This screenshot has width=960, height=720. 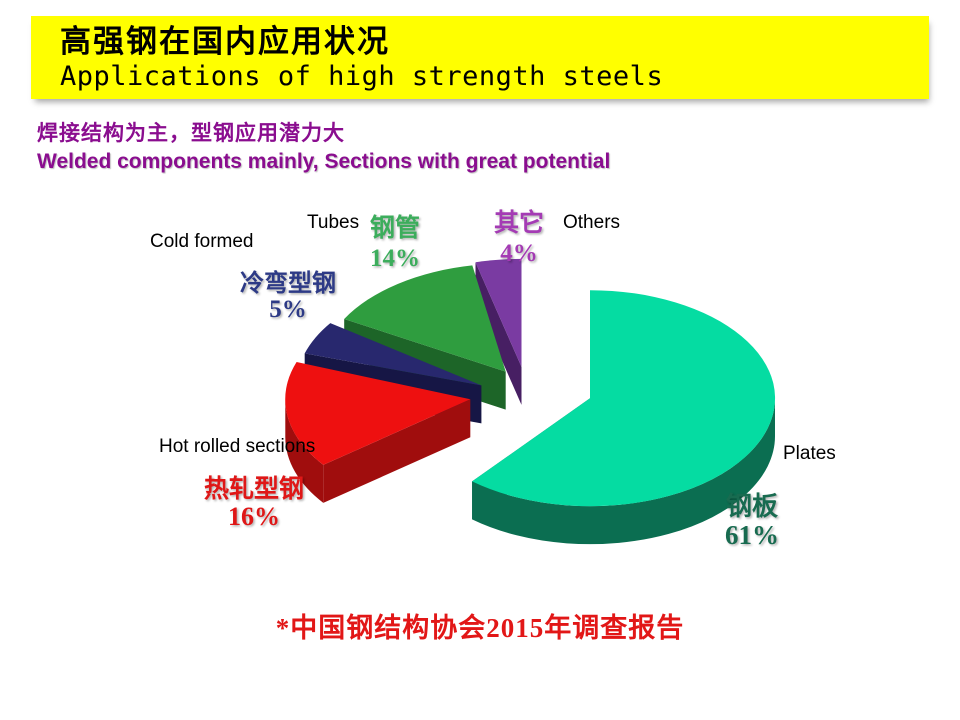 What do you see at coordinates (288, 309) in the screenshot?
I see `label-cold-formed-pct: 5%` at bounding box center [288, 309].